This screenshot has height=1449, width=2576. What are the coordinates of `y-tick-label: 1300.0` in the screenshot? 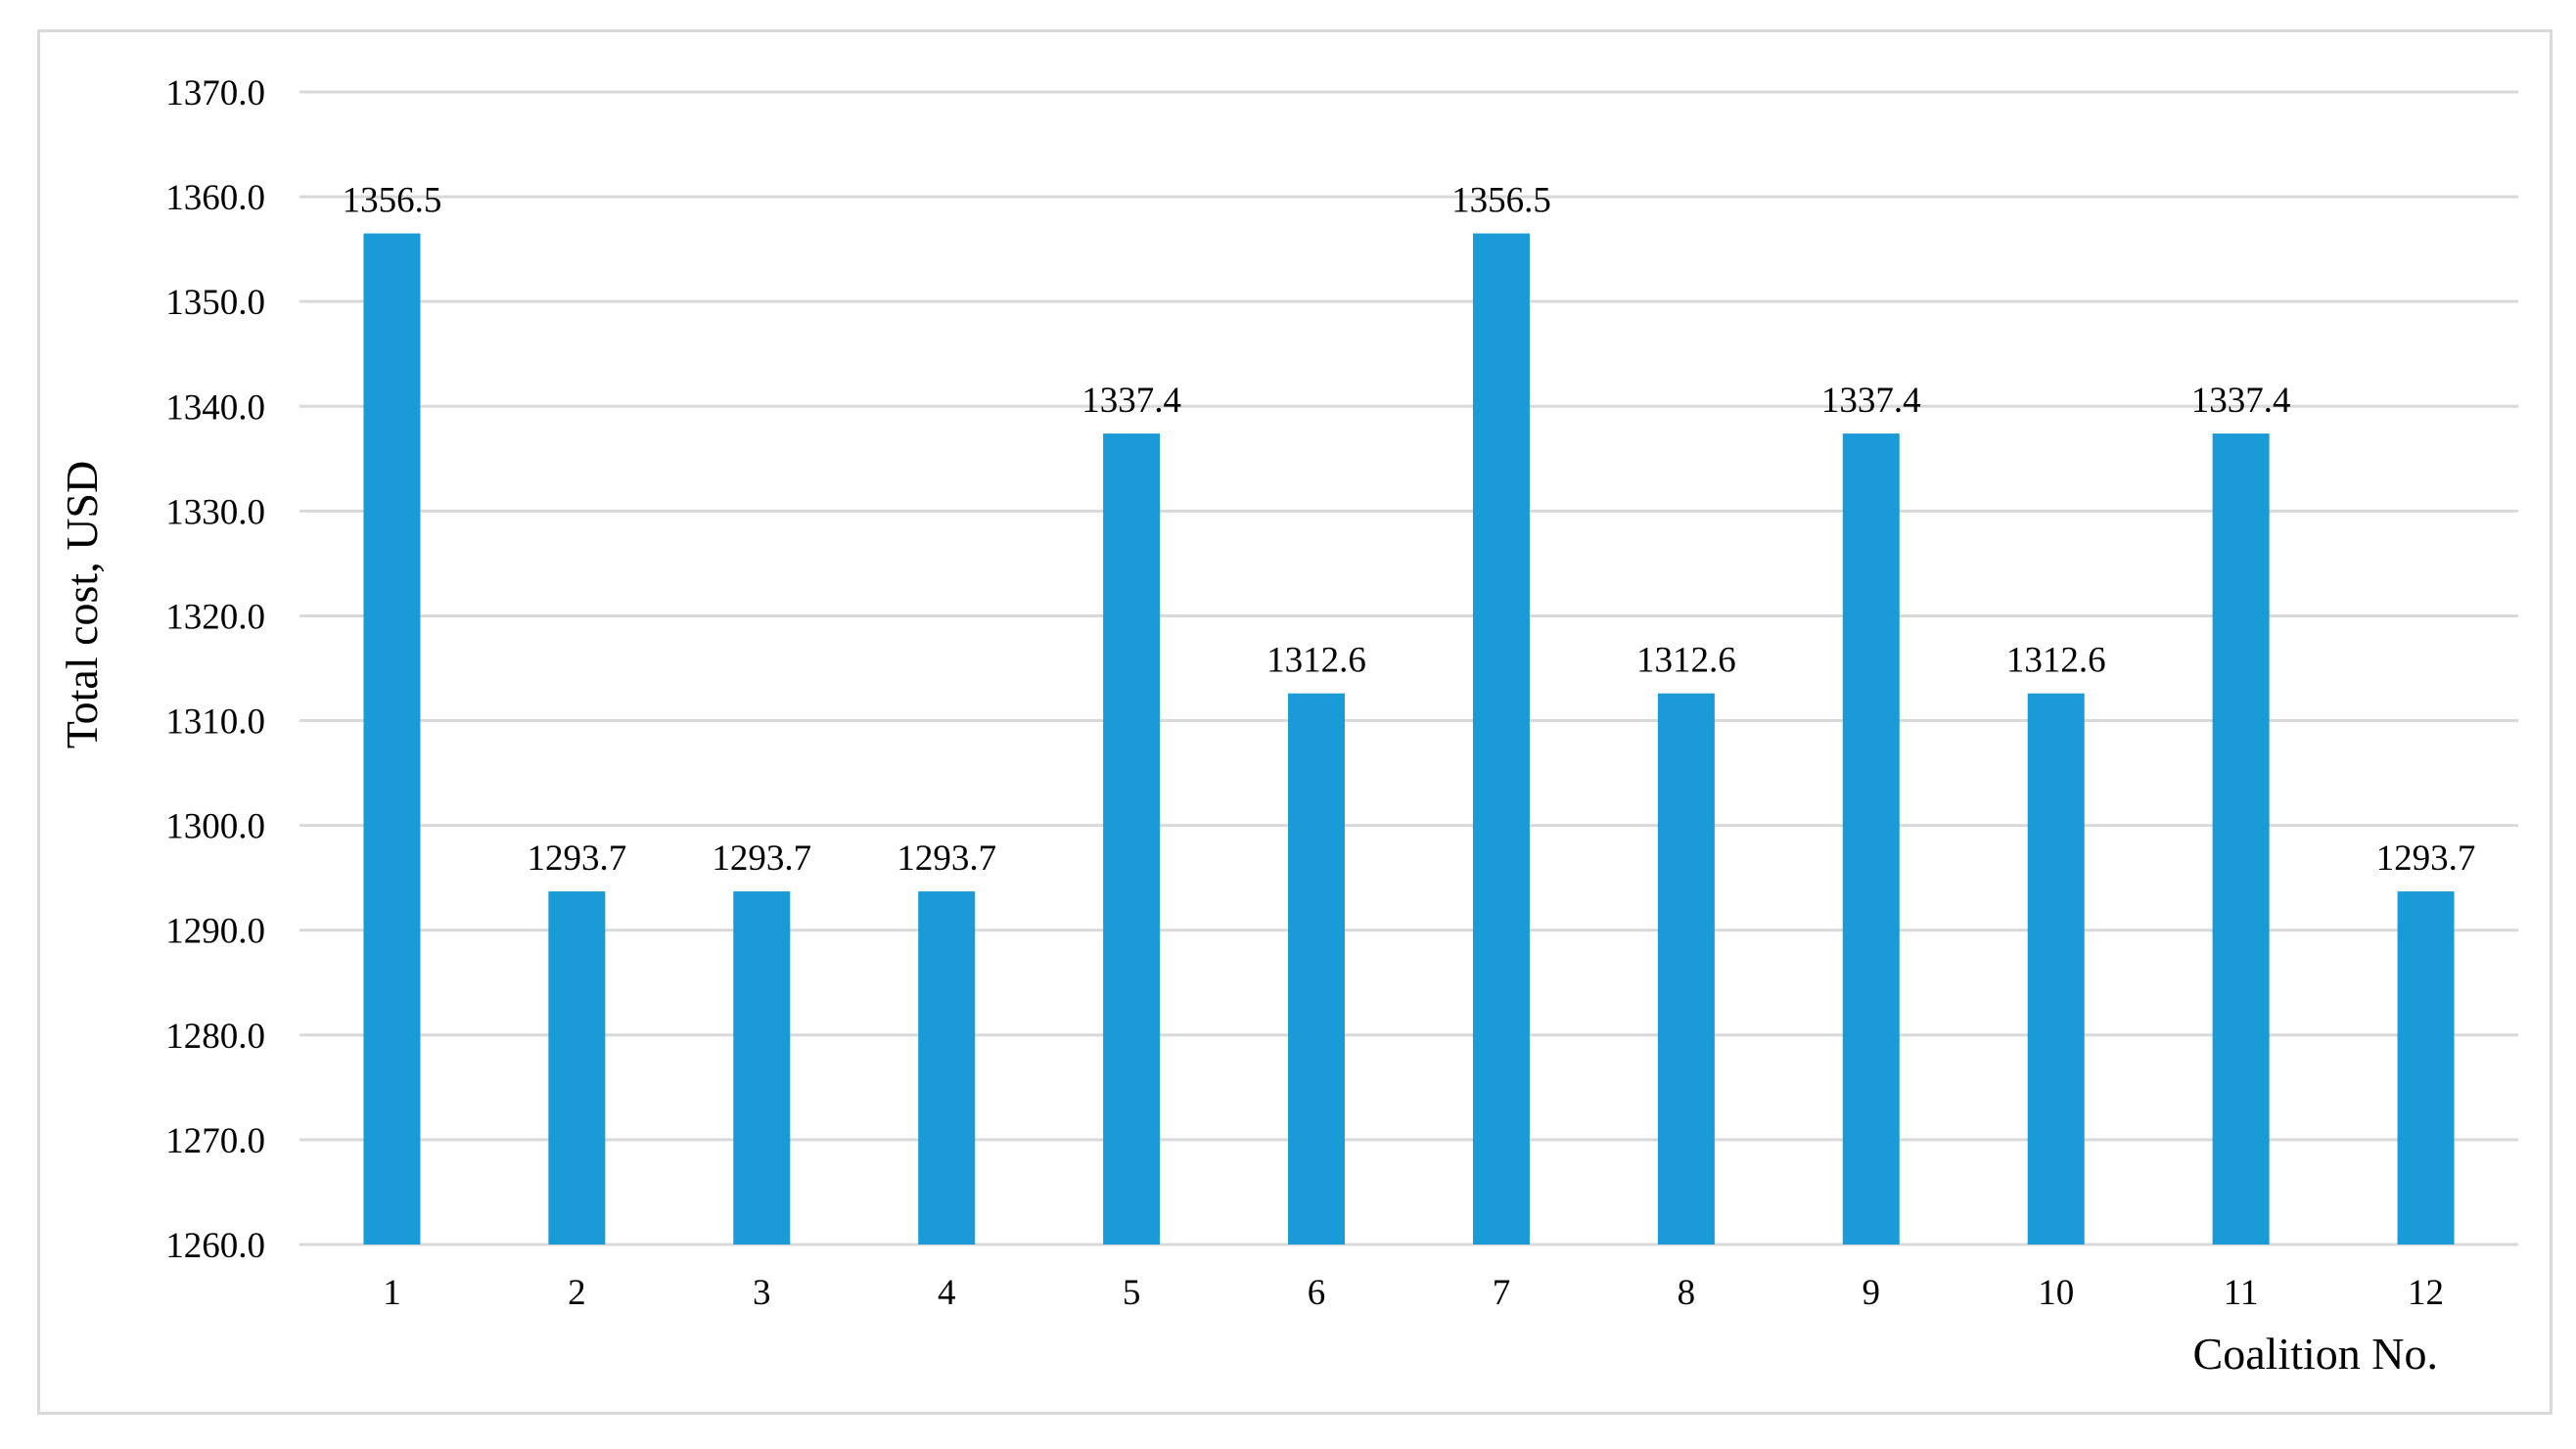 It's located at (215, 827).